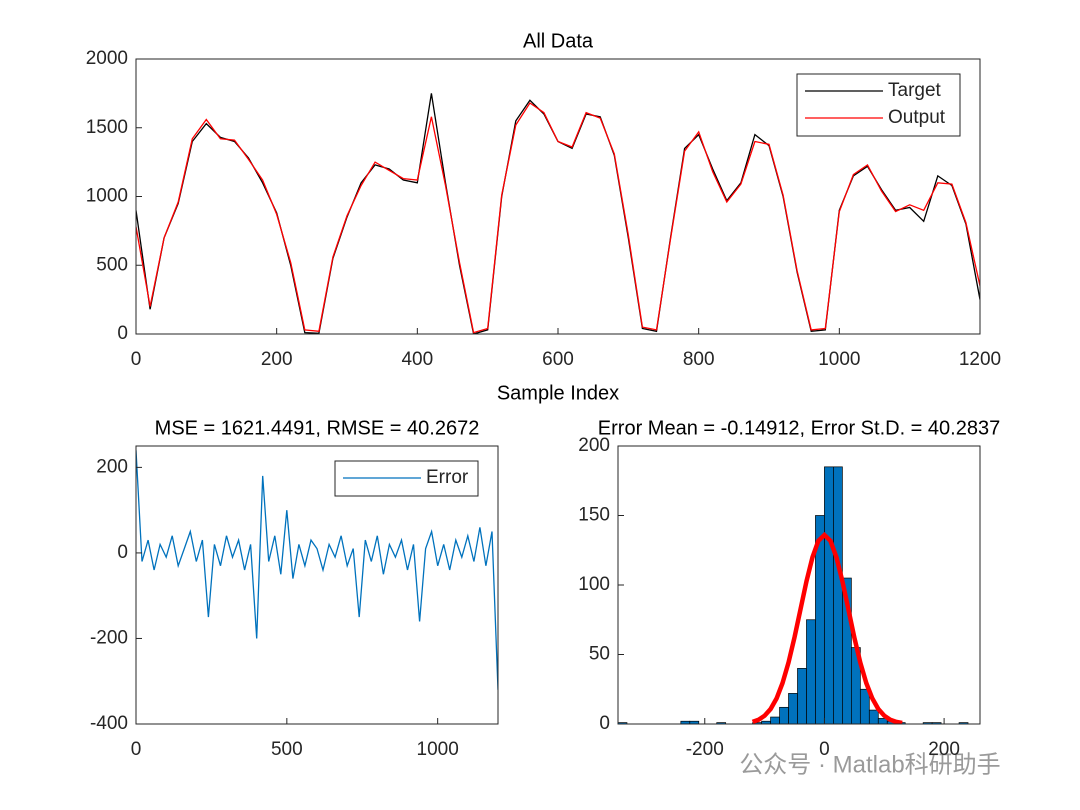 This screenshot has width=1080, height=810. I want to click on legend-label: Target, so click(915, 90).